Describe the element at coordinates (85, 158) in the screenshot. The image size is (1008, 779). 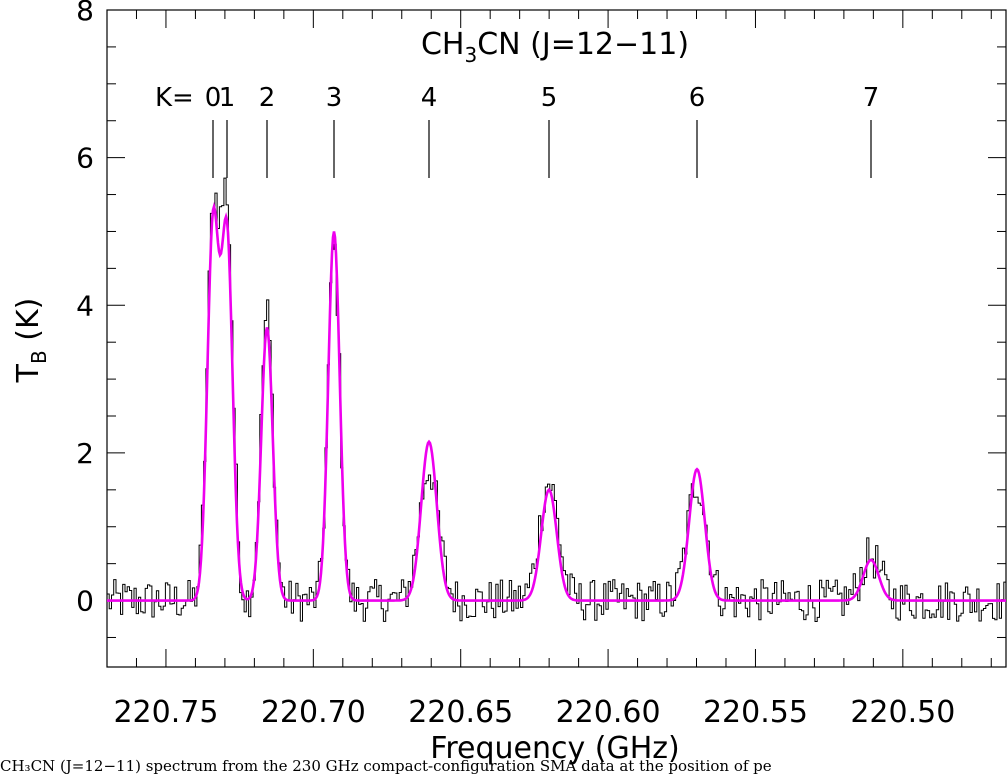
I see `y-tick-label: 6` at that location.